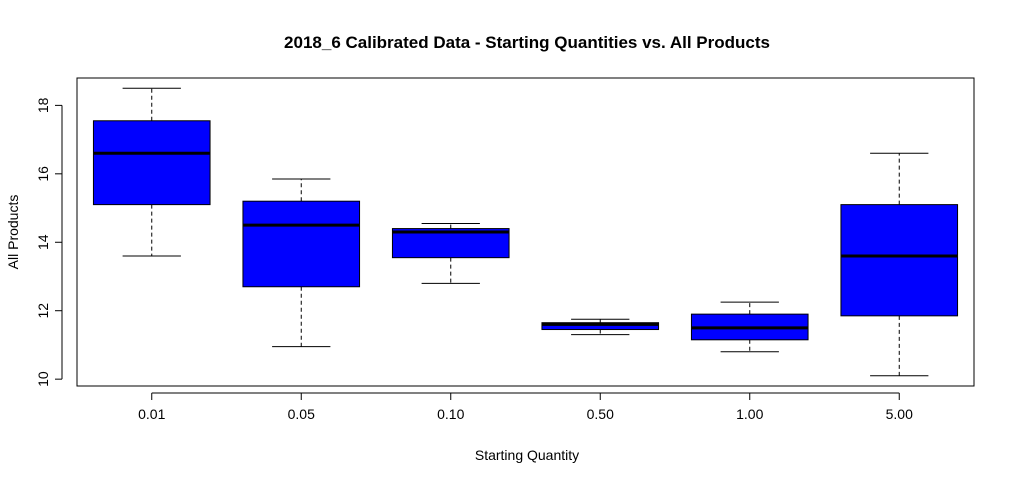  Describe the element at coordinates (43, 242) in the screenshot. I see `y-tick-label: 14` at that location.